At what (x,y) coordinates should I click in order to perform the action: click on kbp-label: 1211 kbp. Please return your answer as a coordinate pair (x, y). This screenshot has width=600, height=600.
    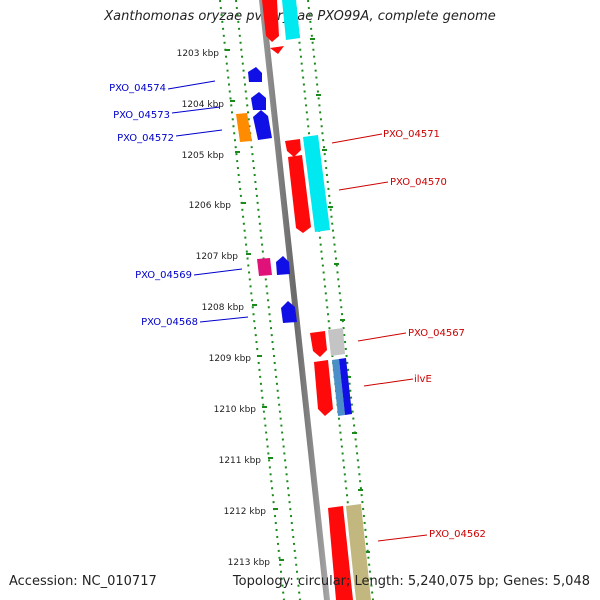
    Looking at the image, I should click on (240, 461).